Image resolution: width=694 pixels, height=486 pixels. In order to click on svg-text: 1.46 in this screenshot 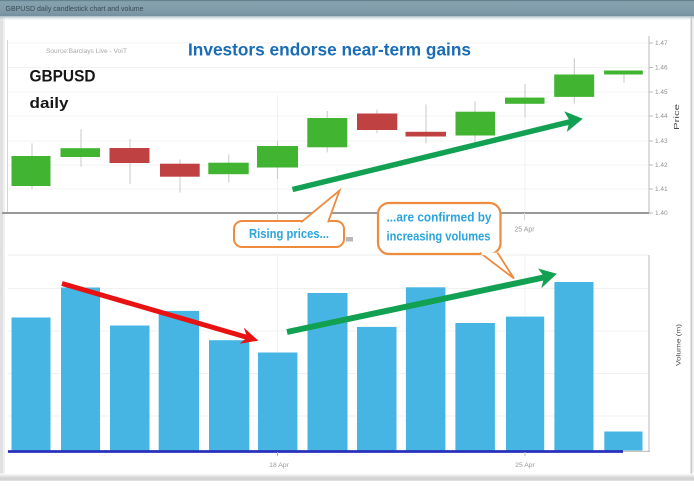, I will do `click(661, 68)`.